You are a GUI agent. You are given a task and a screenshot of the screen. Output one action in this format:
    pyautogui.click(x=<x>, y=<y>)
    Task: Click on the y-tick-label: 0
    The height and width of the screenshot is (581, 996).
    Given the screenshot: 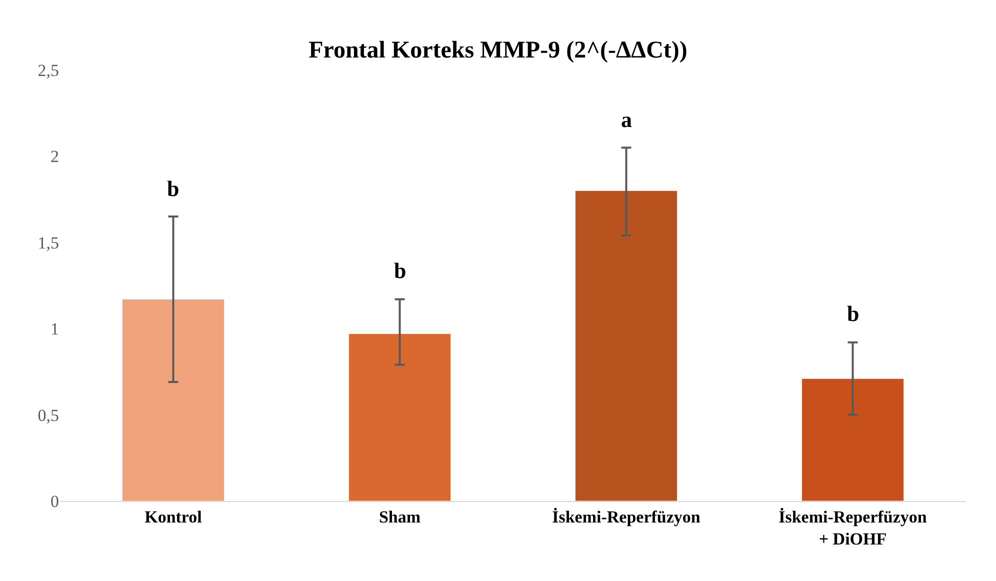 What is the action you would take?
    pyautogui.click(x=54, y=501)
    